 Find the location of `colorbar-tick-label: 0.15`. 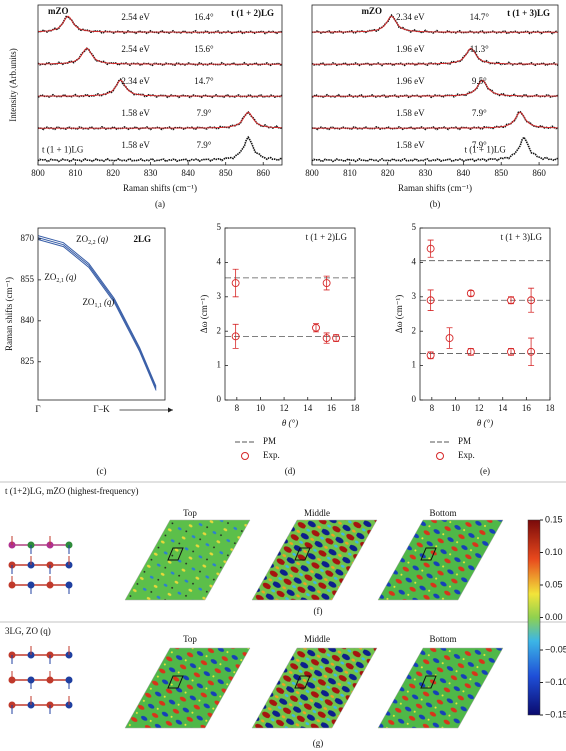

colorbar-tick-label: 0.15 is located at coordinates (554, 519).